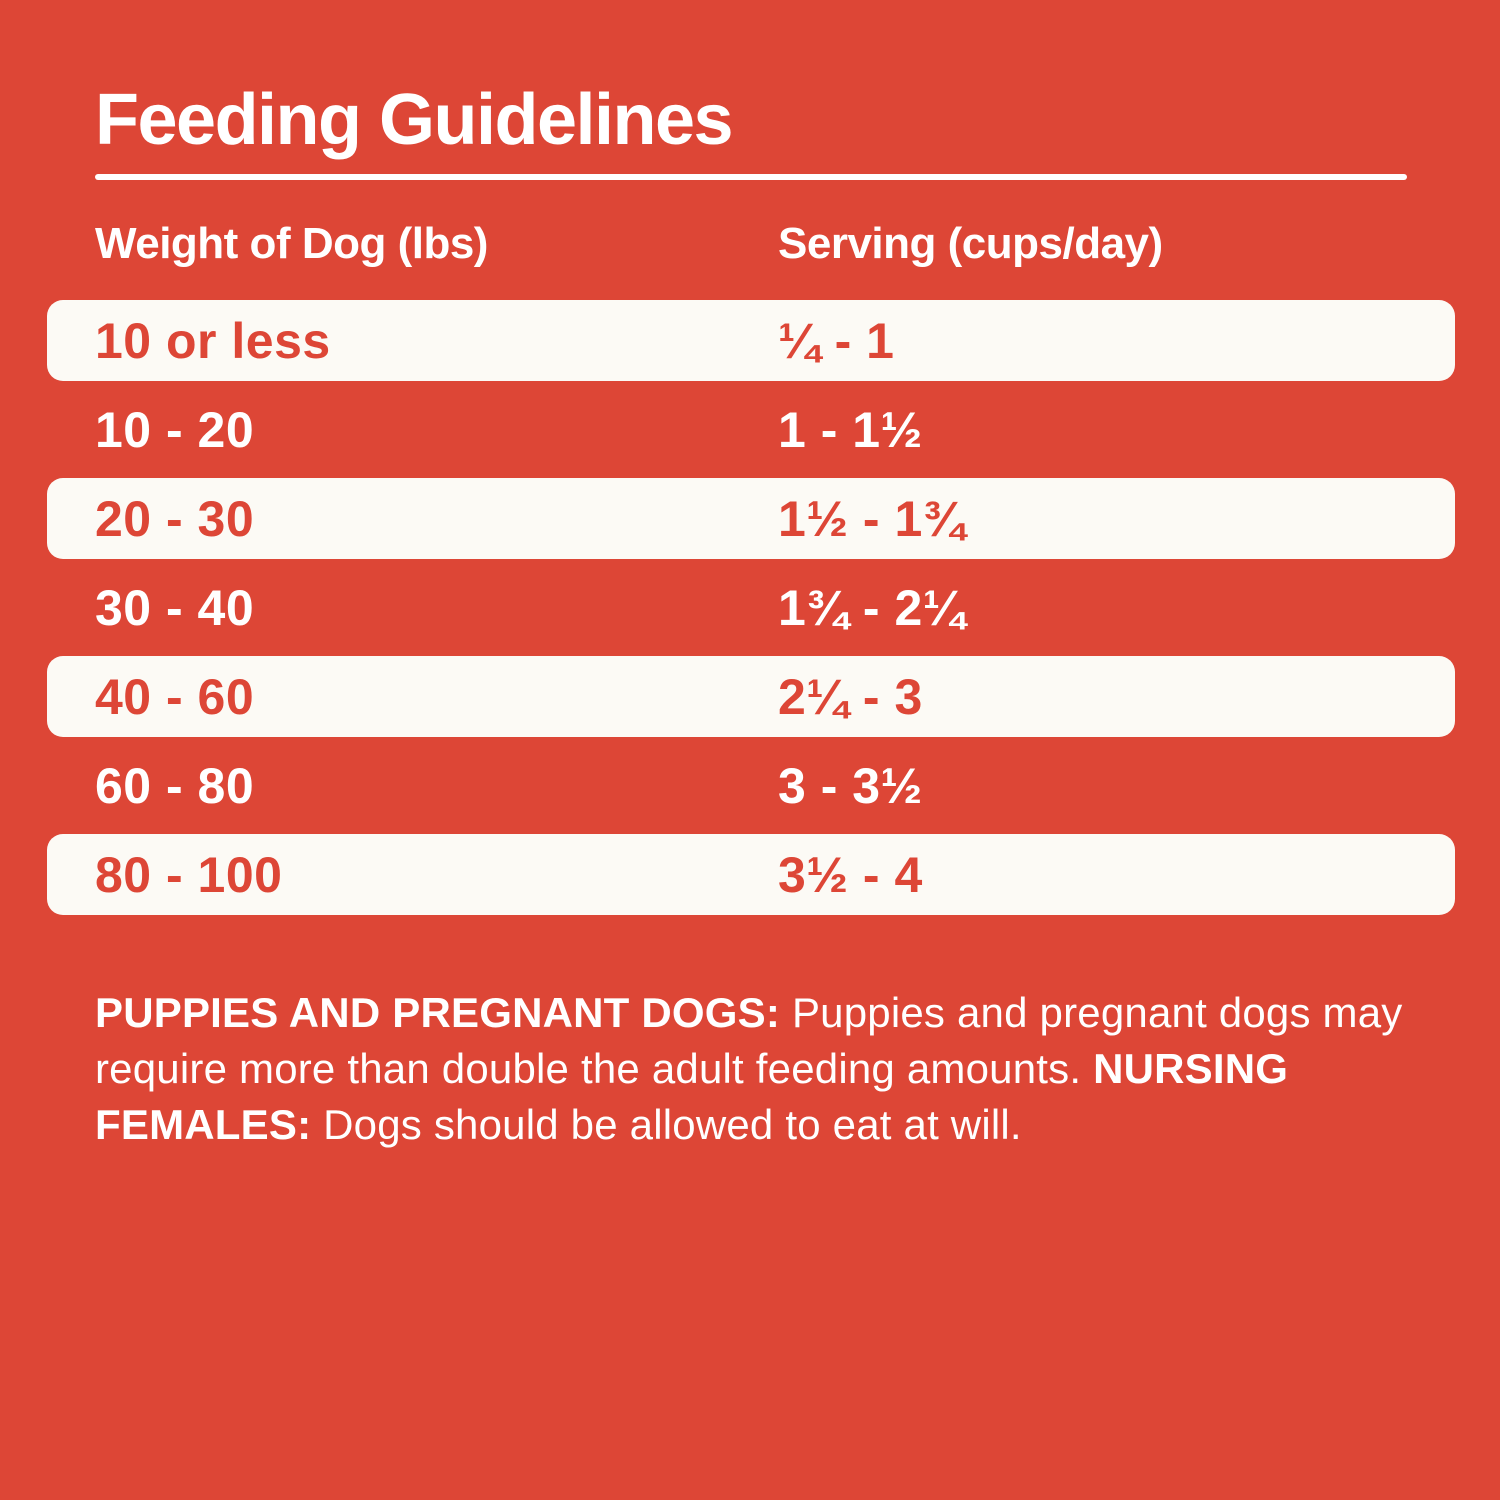  Describe the element at coordinates (836, 340) in the screenshot. I see `serving-cell: ¼ - 1` at that location.